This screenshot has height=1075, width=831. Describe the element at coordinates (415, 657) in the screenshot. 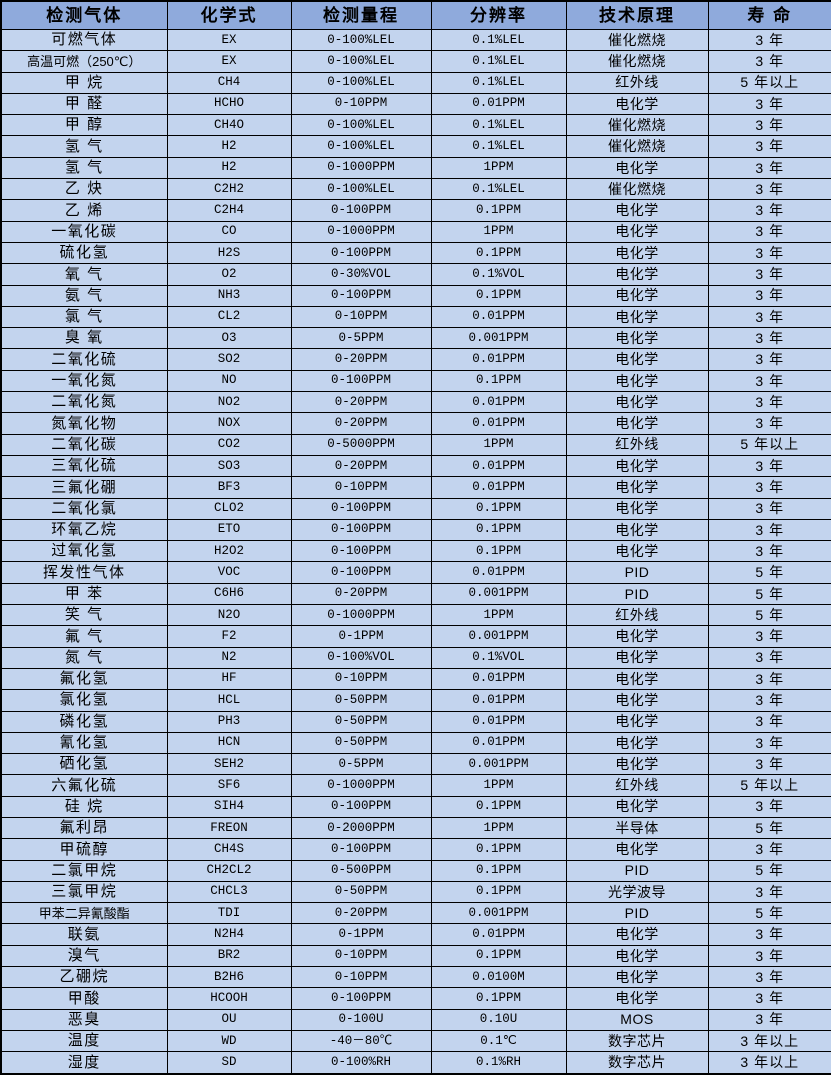

I see `table-row: 氮 气 N2 0-100%VOL 0.1%VOL 电化学 3 年` at that location.